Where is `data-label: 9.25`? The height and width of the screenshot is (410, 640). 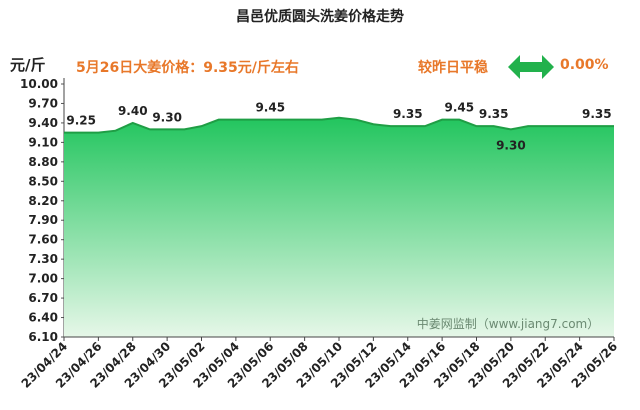
data-label: 9.25 is located at coordinates (81, 121).